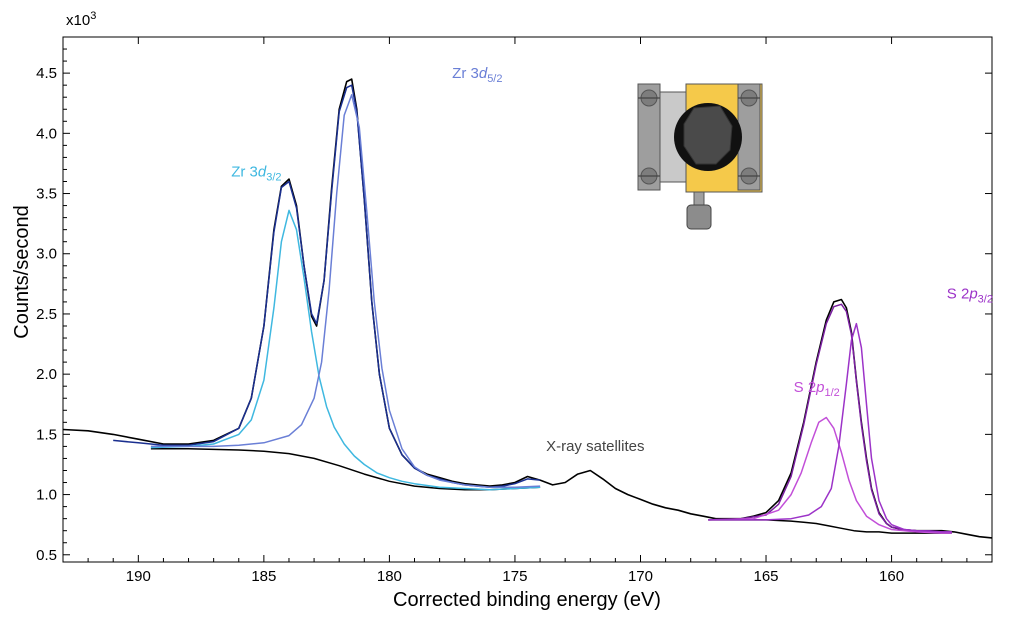 The height and width of the screenshot is (618, 1024). What do you see at coordinates (46, 254) in the screenshot?
I see `y-tick-label: 3.0` at bounding box center [46, 254].